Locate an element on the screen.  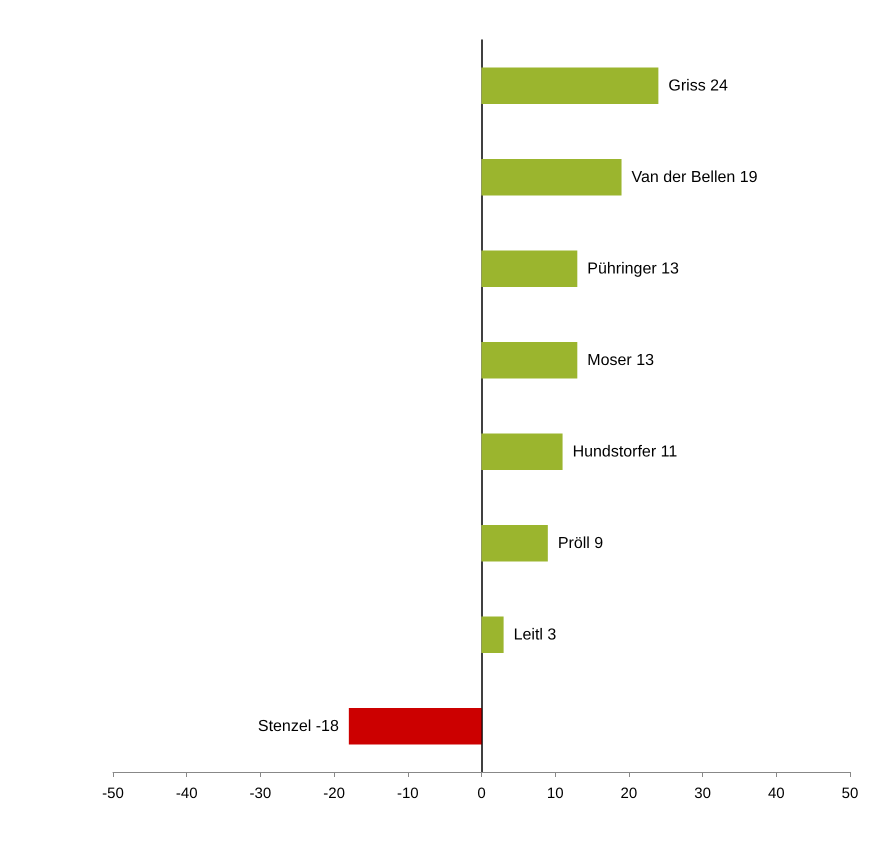
data-label: Pühringer 13 is located at coordinates (633, 269).